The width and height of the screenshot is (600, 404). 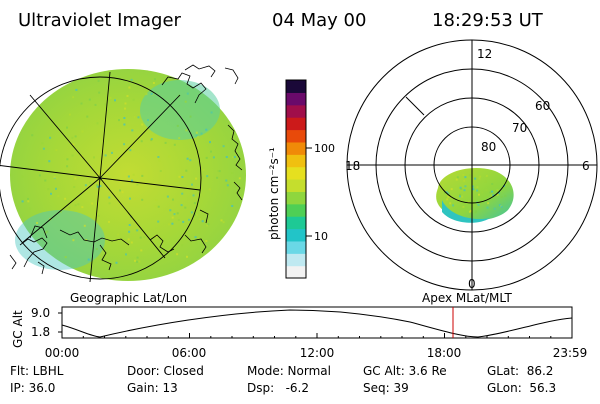 What do you see at coordinates (189, 353) in the screenshot?
I see `xtick-0600: 06:00` at bounding box center [189, 353].